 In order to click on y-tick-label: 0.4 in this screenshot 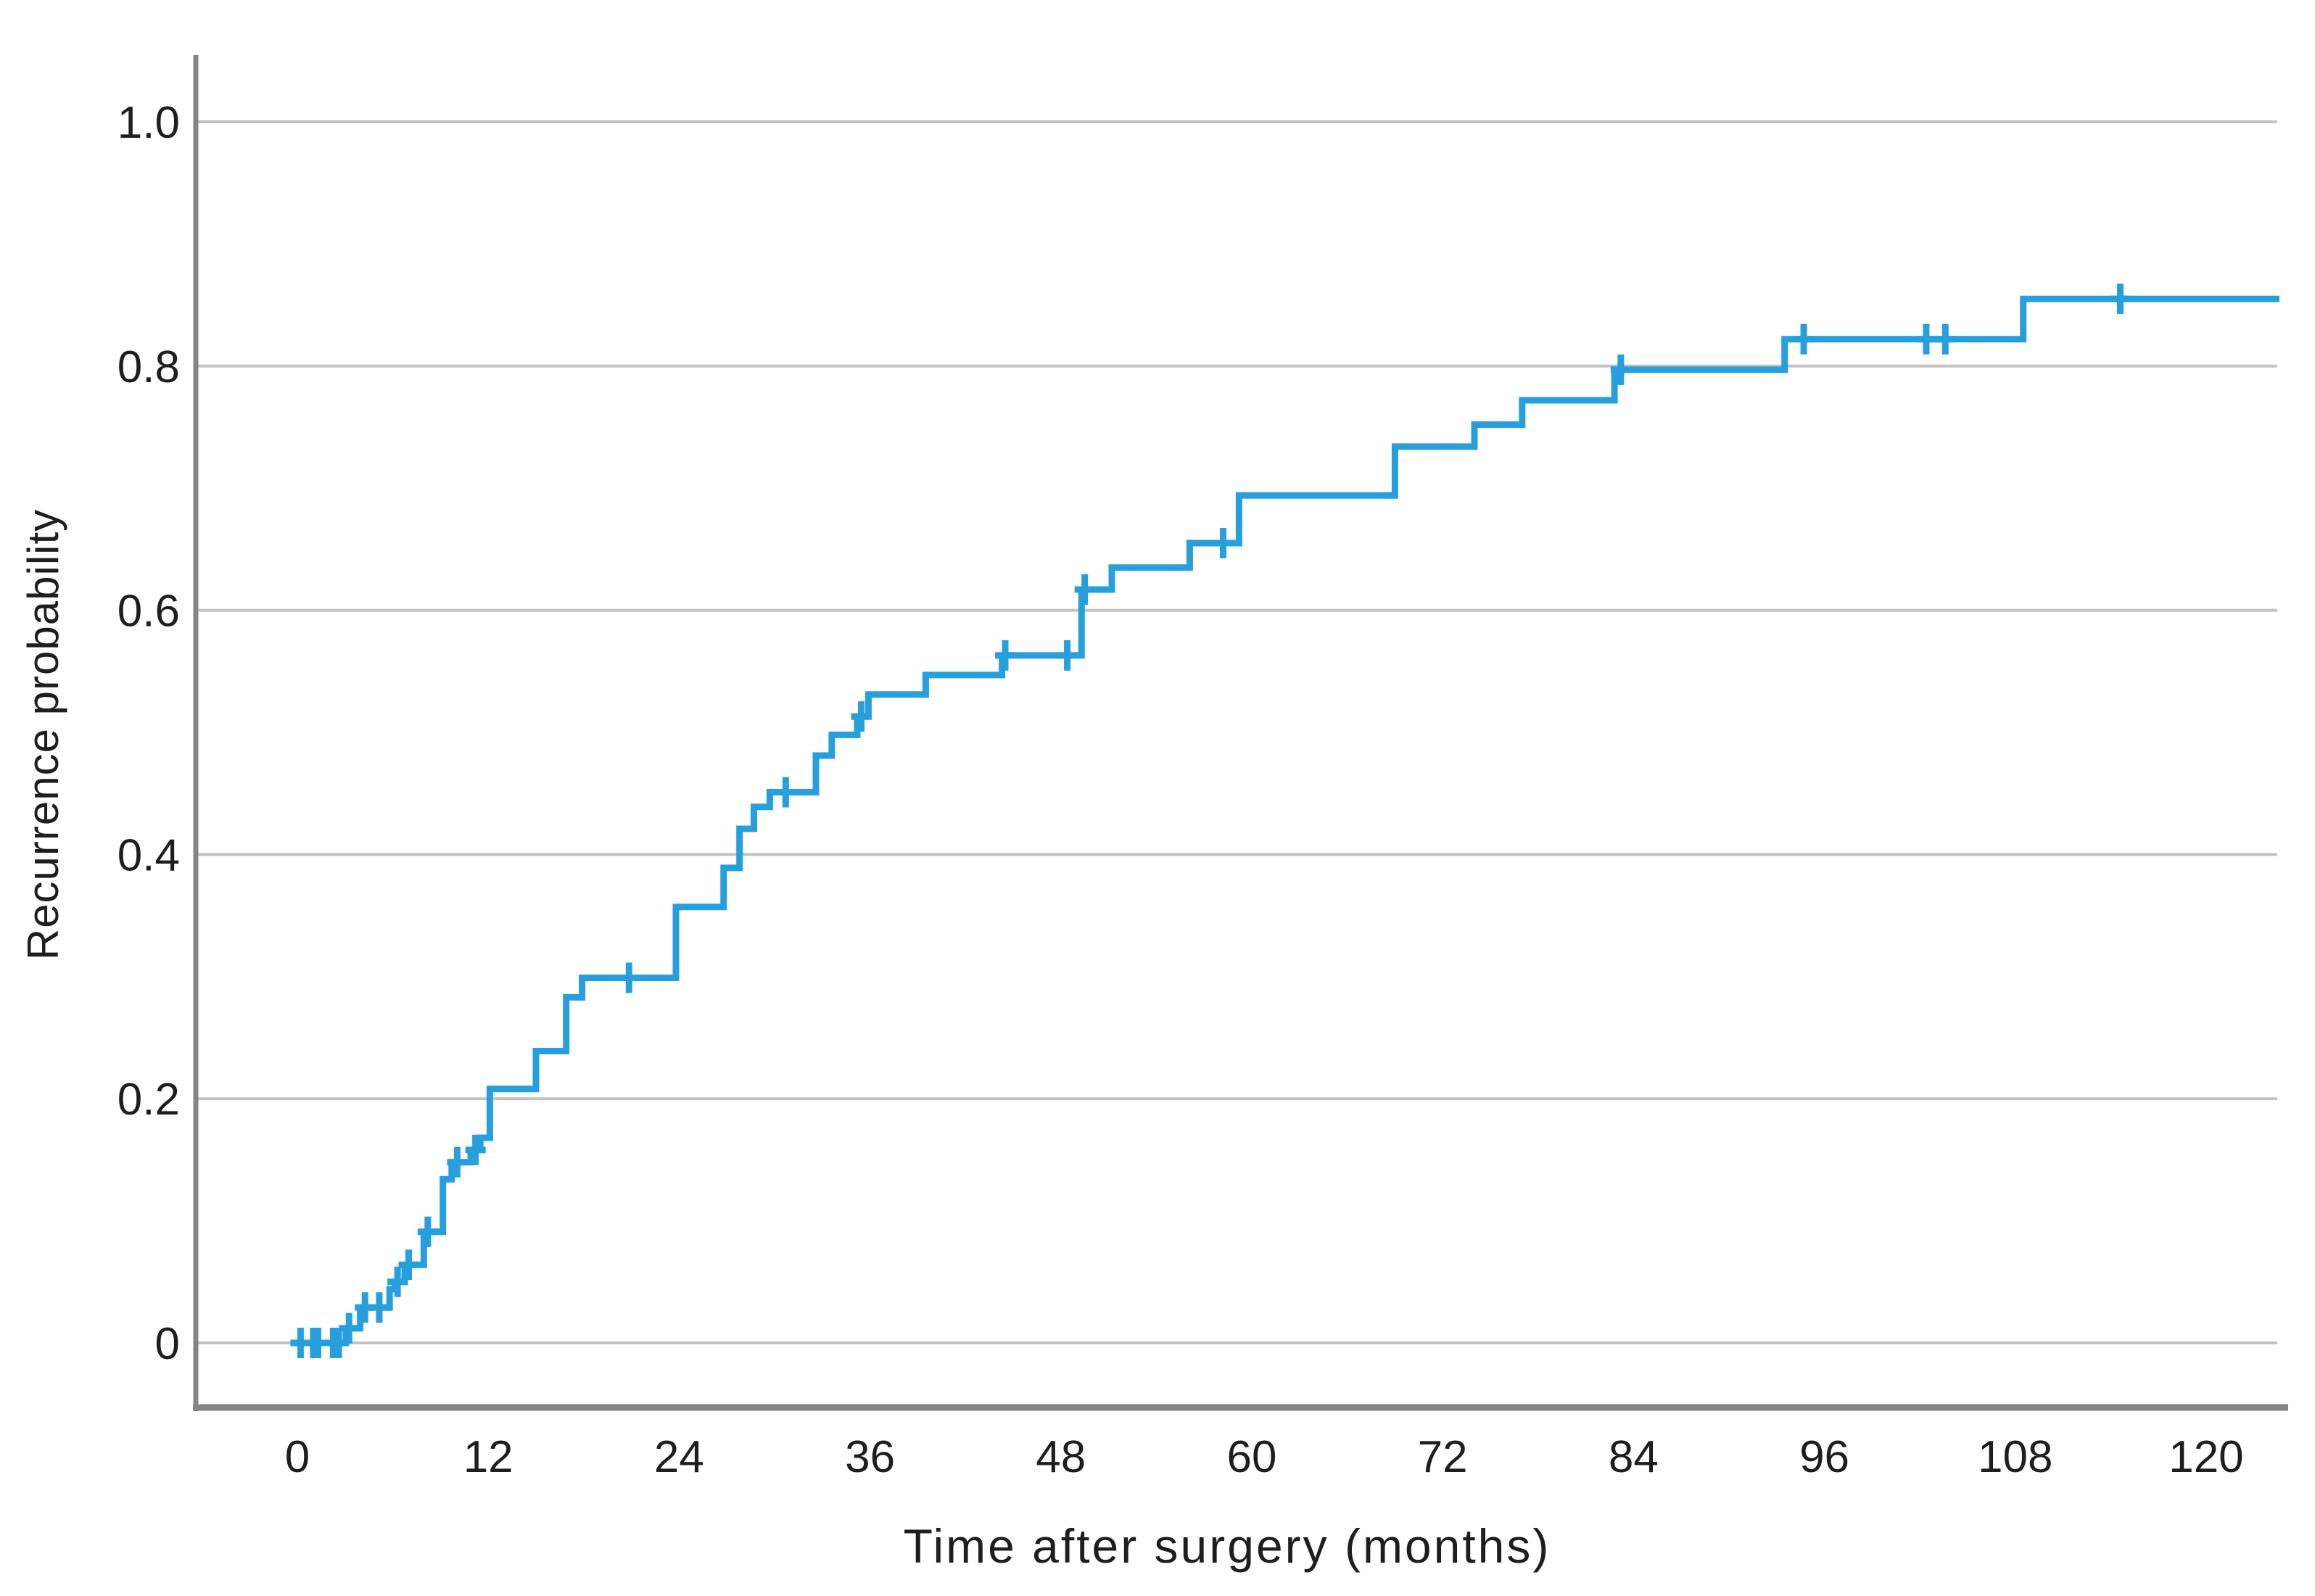, I will do `click(148, 855)`.